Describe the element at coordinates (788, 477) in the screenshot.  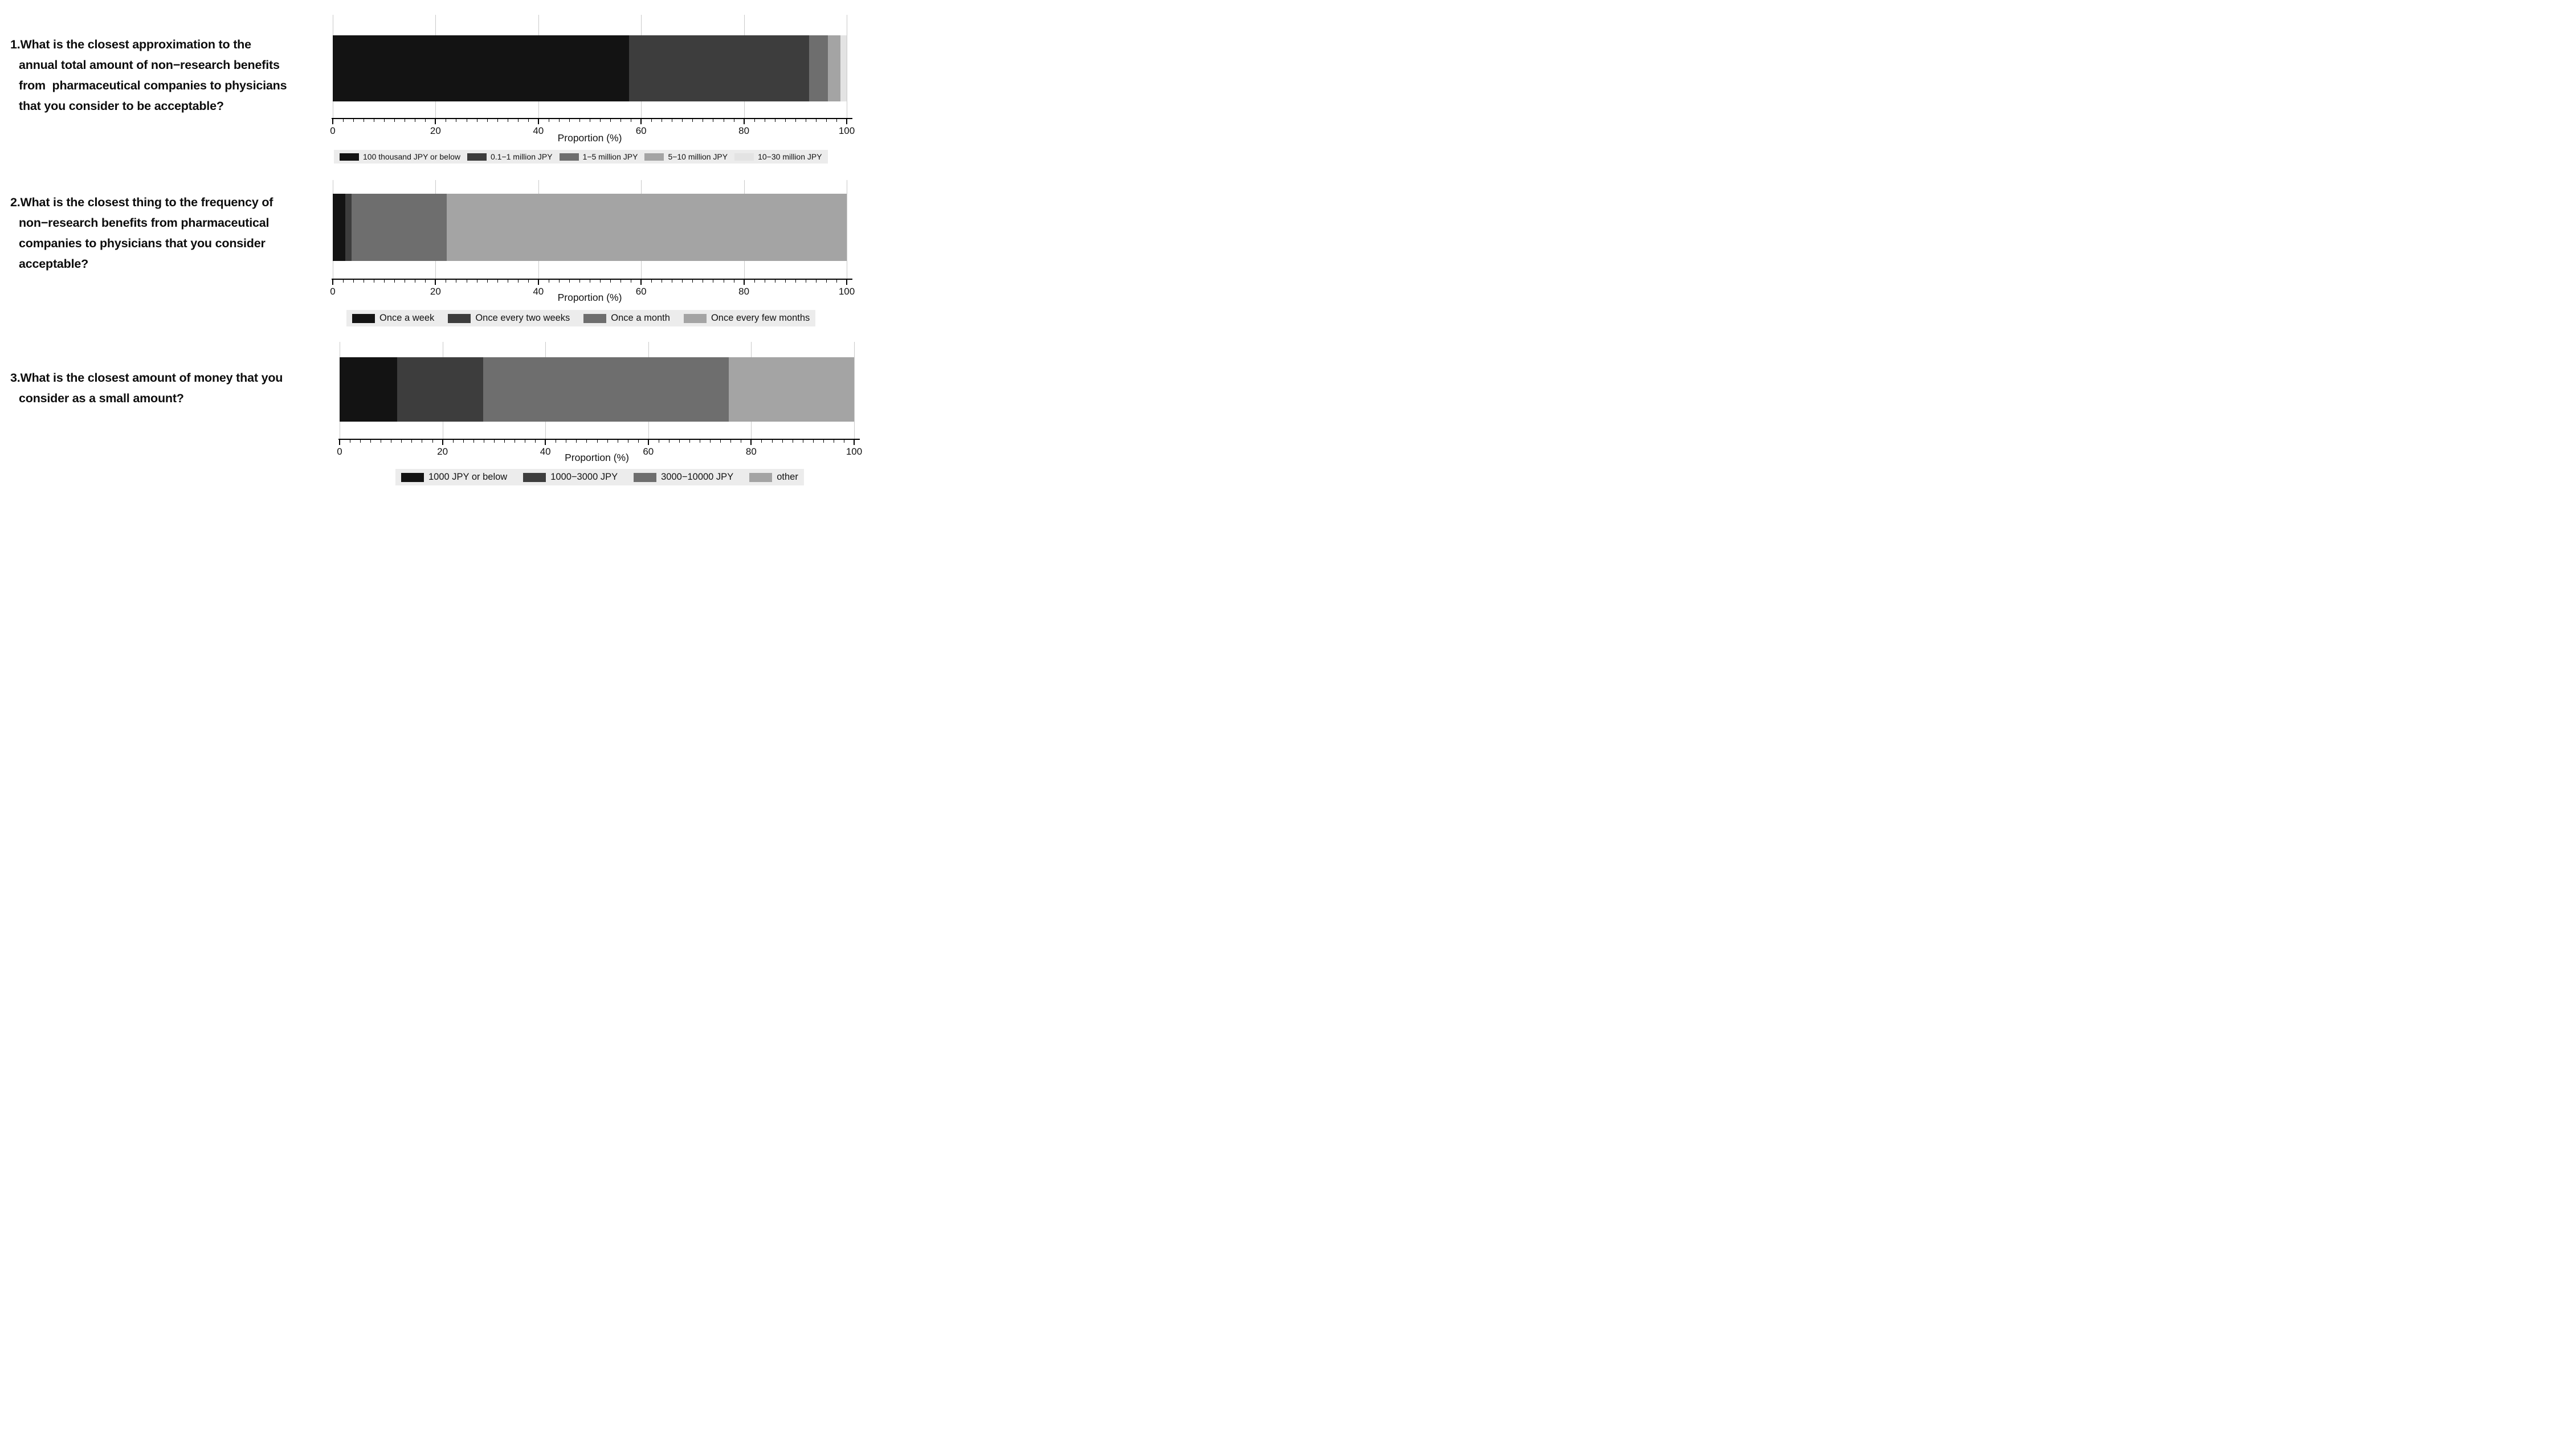
I see `legend-label: other` at that location.